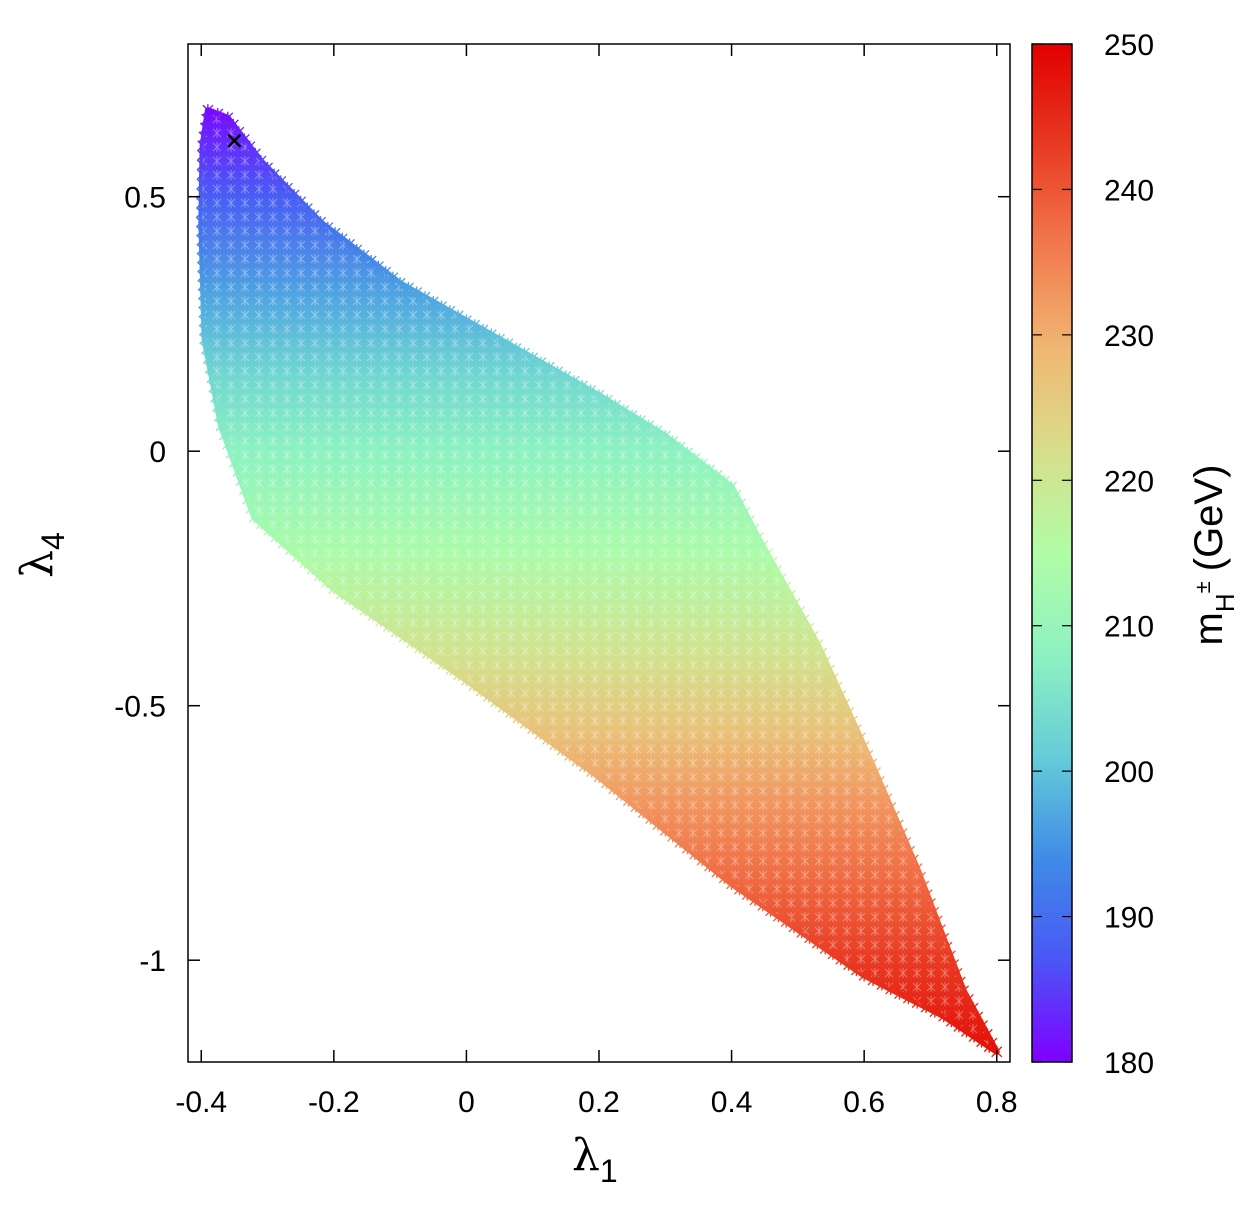 Image resolution: width=1250 pixels, height=1222 pixels. What do you see at coordinates (997, 1102) in the screenshot?
I see `x-tick-label: 0.8` at bounding box center [997, 1102].